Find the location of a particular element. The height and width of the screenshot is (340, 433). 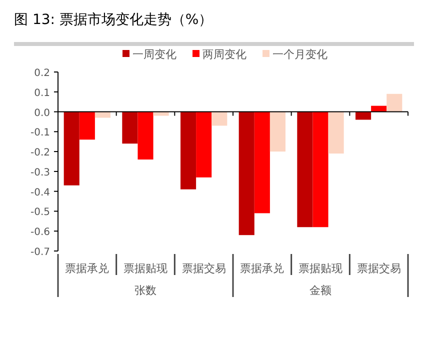

y-tick-label: 0.1 is located at coordinates (42, 93).